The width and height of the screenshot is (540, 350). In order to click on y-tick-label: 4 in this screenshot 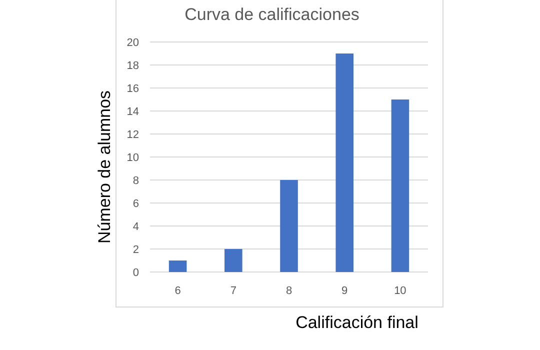, I will do `click(135, 226)`.